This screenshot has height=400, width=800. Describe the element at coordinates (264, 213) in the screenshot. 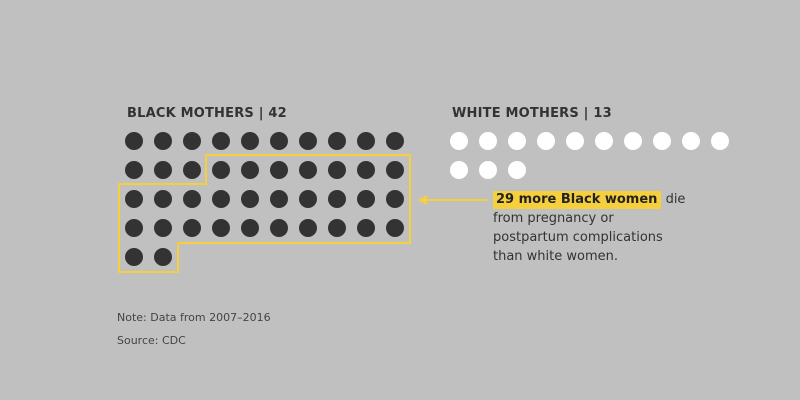

I see `highlight-outline` at that location.